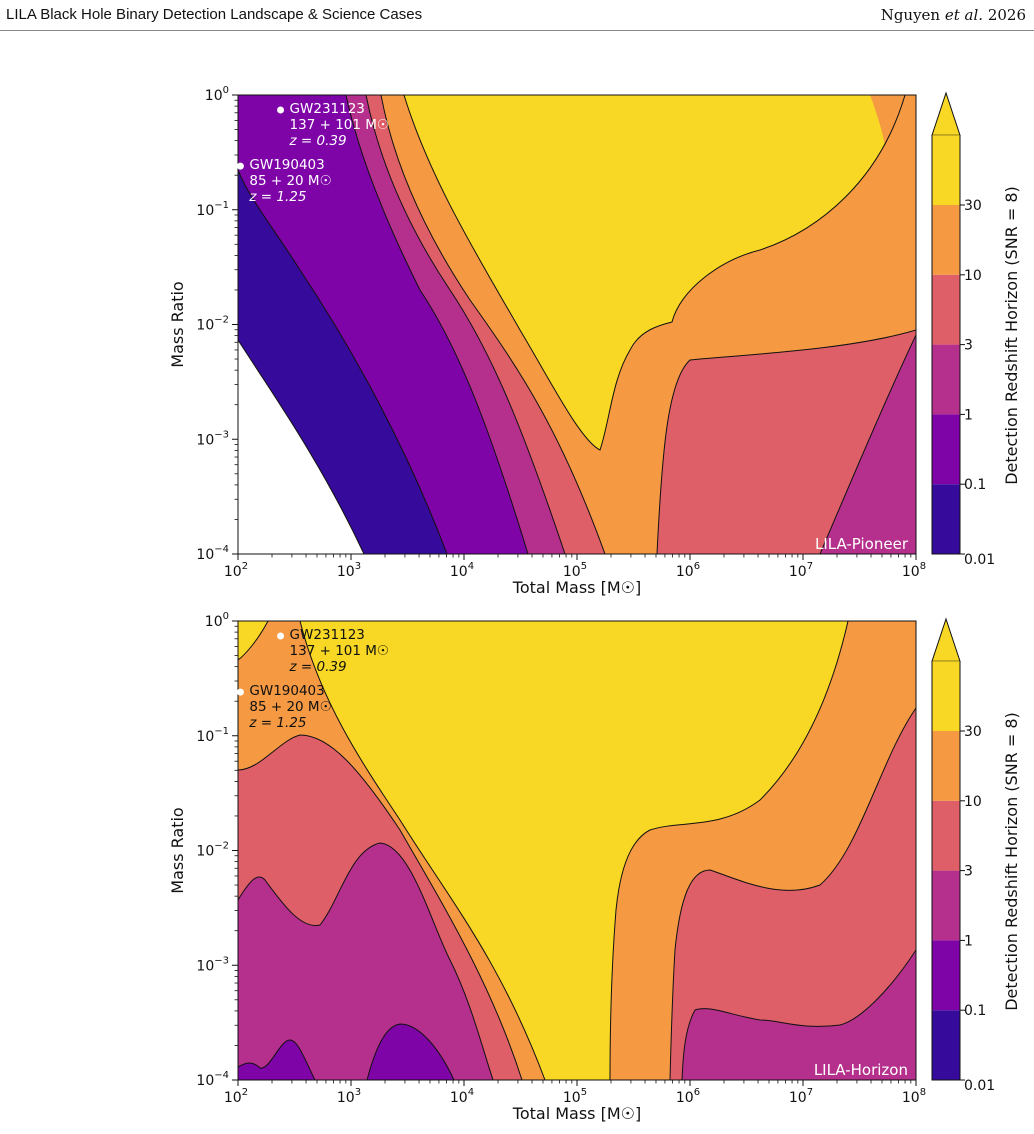 Image resolution: width=1034 pixels, height=1134 pixels. Describe the element at coordinates (793, 894) in the screenshot. I see `region-3-10-right-h` at that location.